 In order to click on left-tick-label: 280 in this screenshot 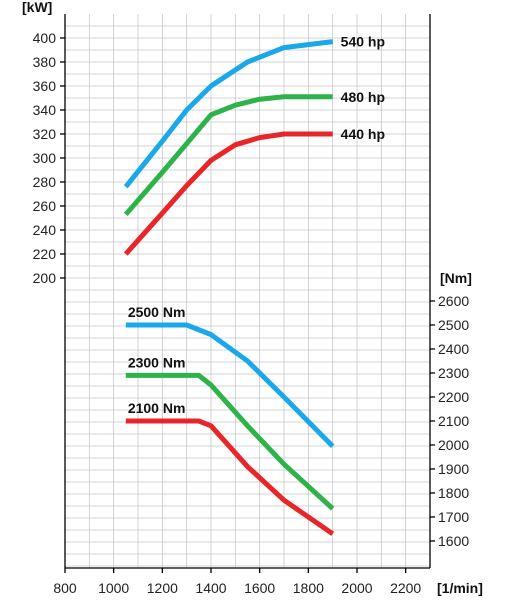, I will do `click(45, 182)`.